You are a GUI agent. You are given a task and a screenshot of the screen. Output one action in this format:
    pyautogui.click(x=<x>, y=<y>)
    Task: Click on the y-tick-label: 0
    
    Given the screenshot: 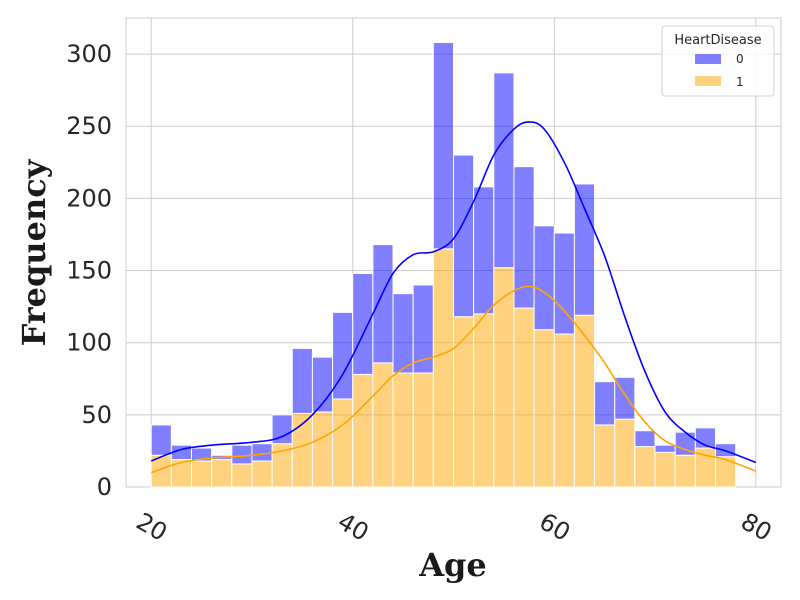 What is the action you would take?
    pyautogui.click(x=104, y=487)
    